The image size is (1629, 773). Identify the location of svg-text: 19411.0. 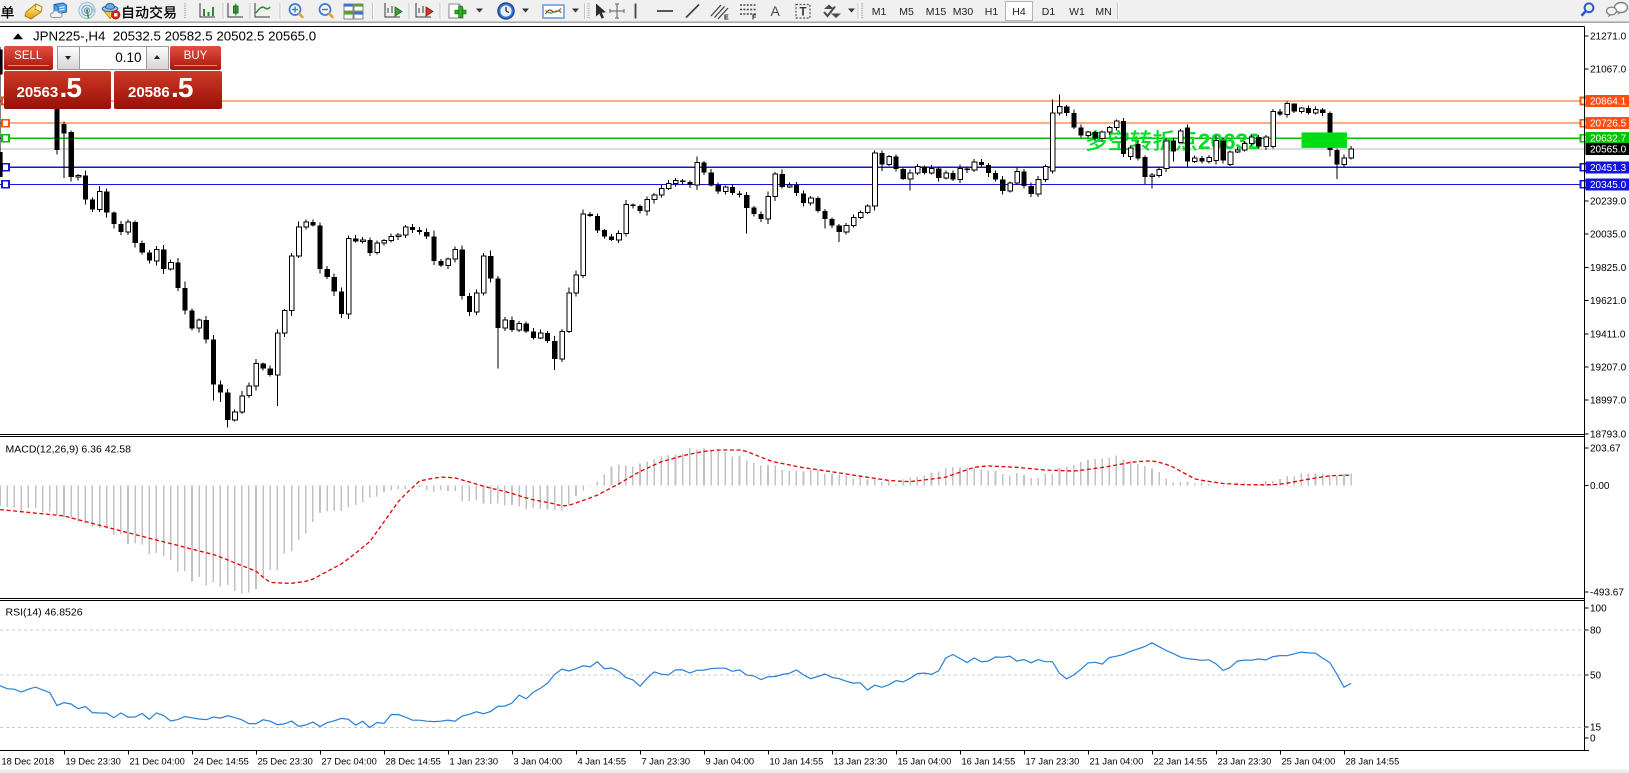
(1608, 335).